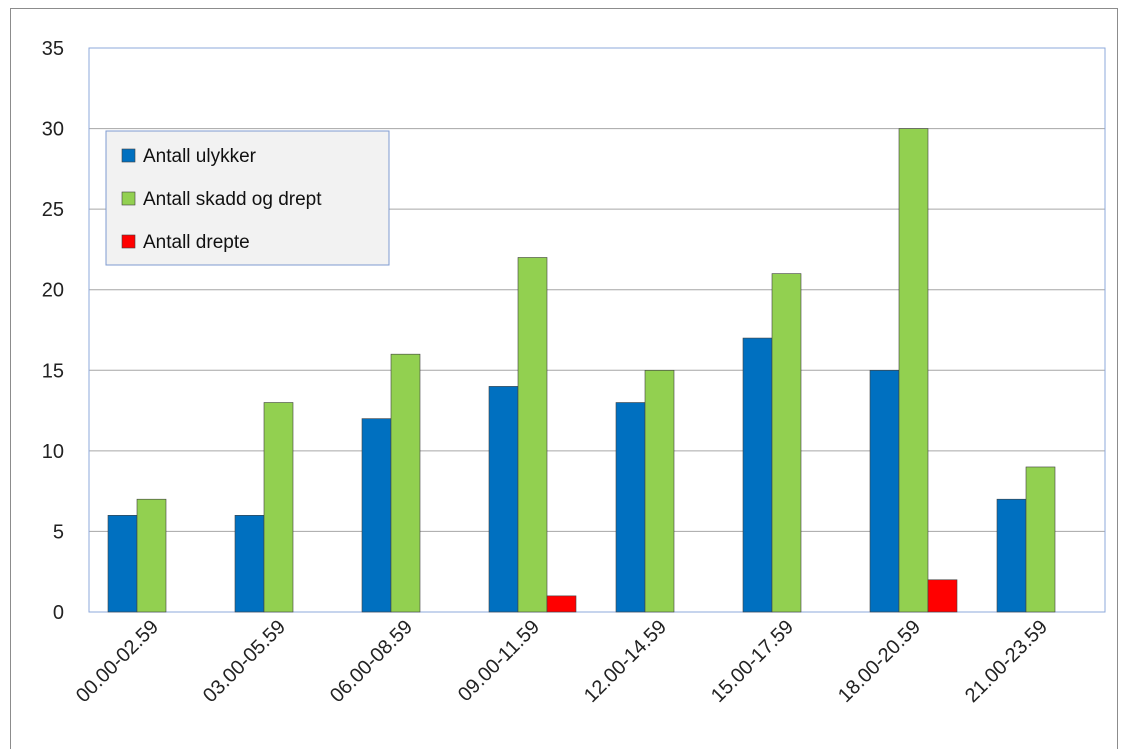 Image resolution: width=1122 pixels, height=751 pixels. I want to click on x-tick-label: 18.00-20.59, so click(879, 661).